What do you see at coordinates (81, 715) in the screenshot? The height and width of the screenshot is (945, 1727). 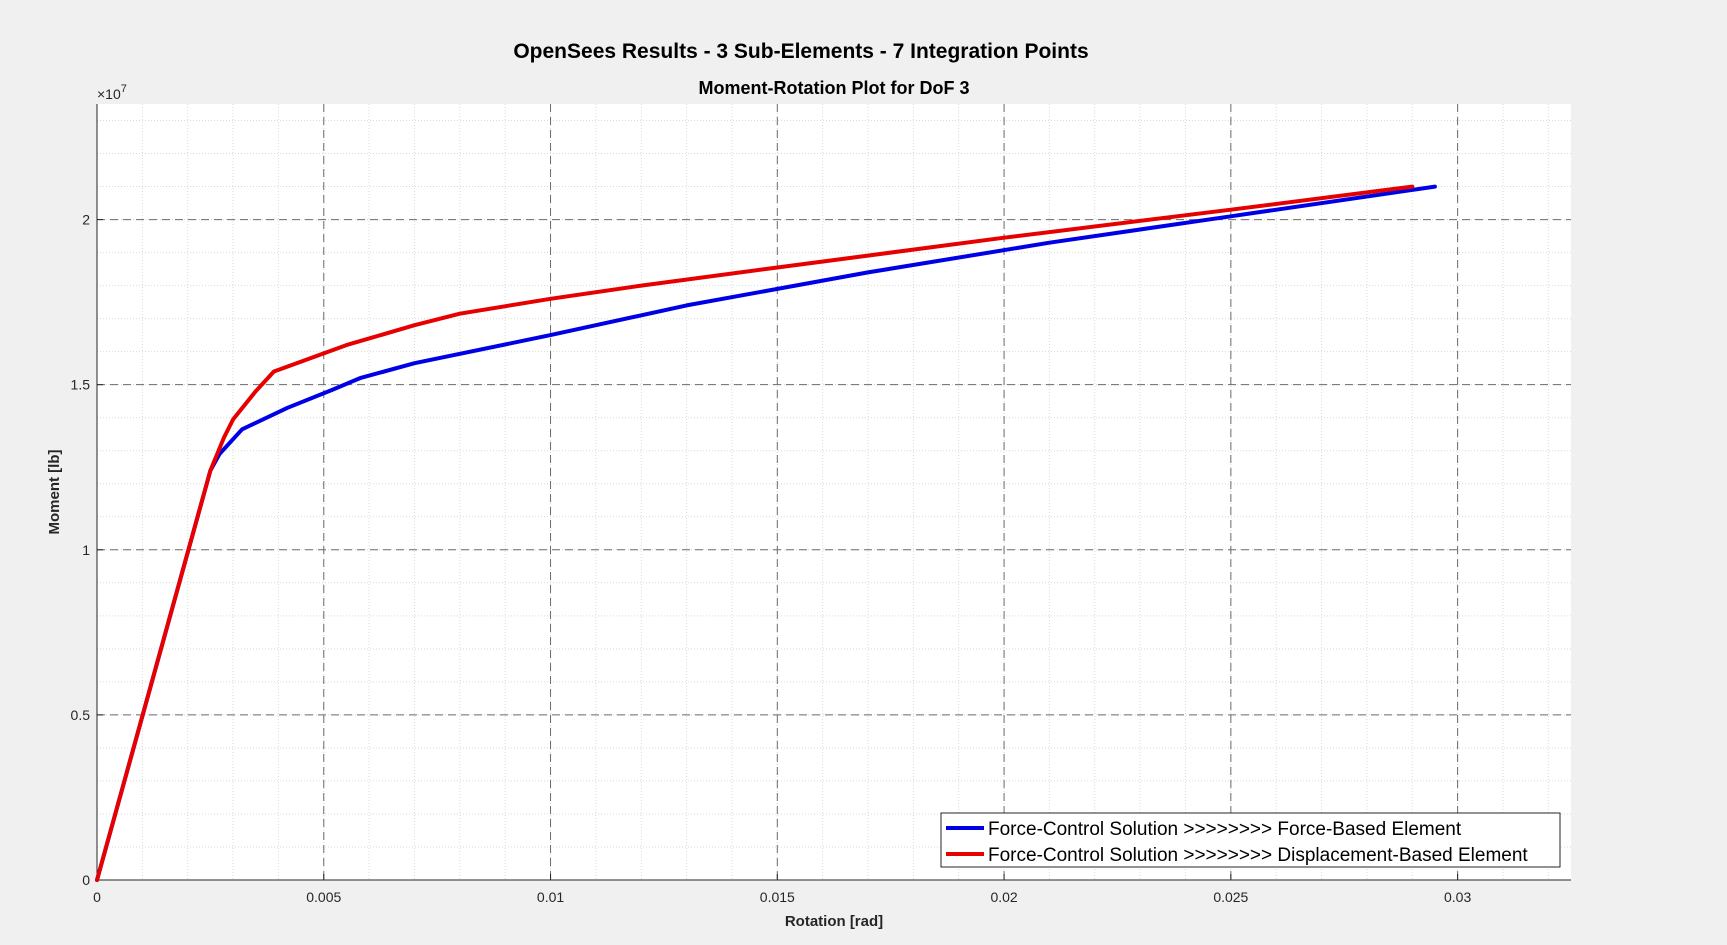 I see `y-tick-label: 0.5` at bounding box center [81, 715].